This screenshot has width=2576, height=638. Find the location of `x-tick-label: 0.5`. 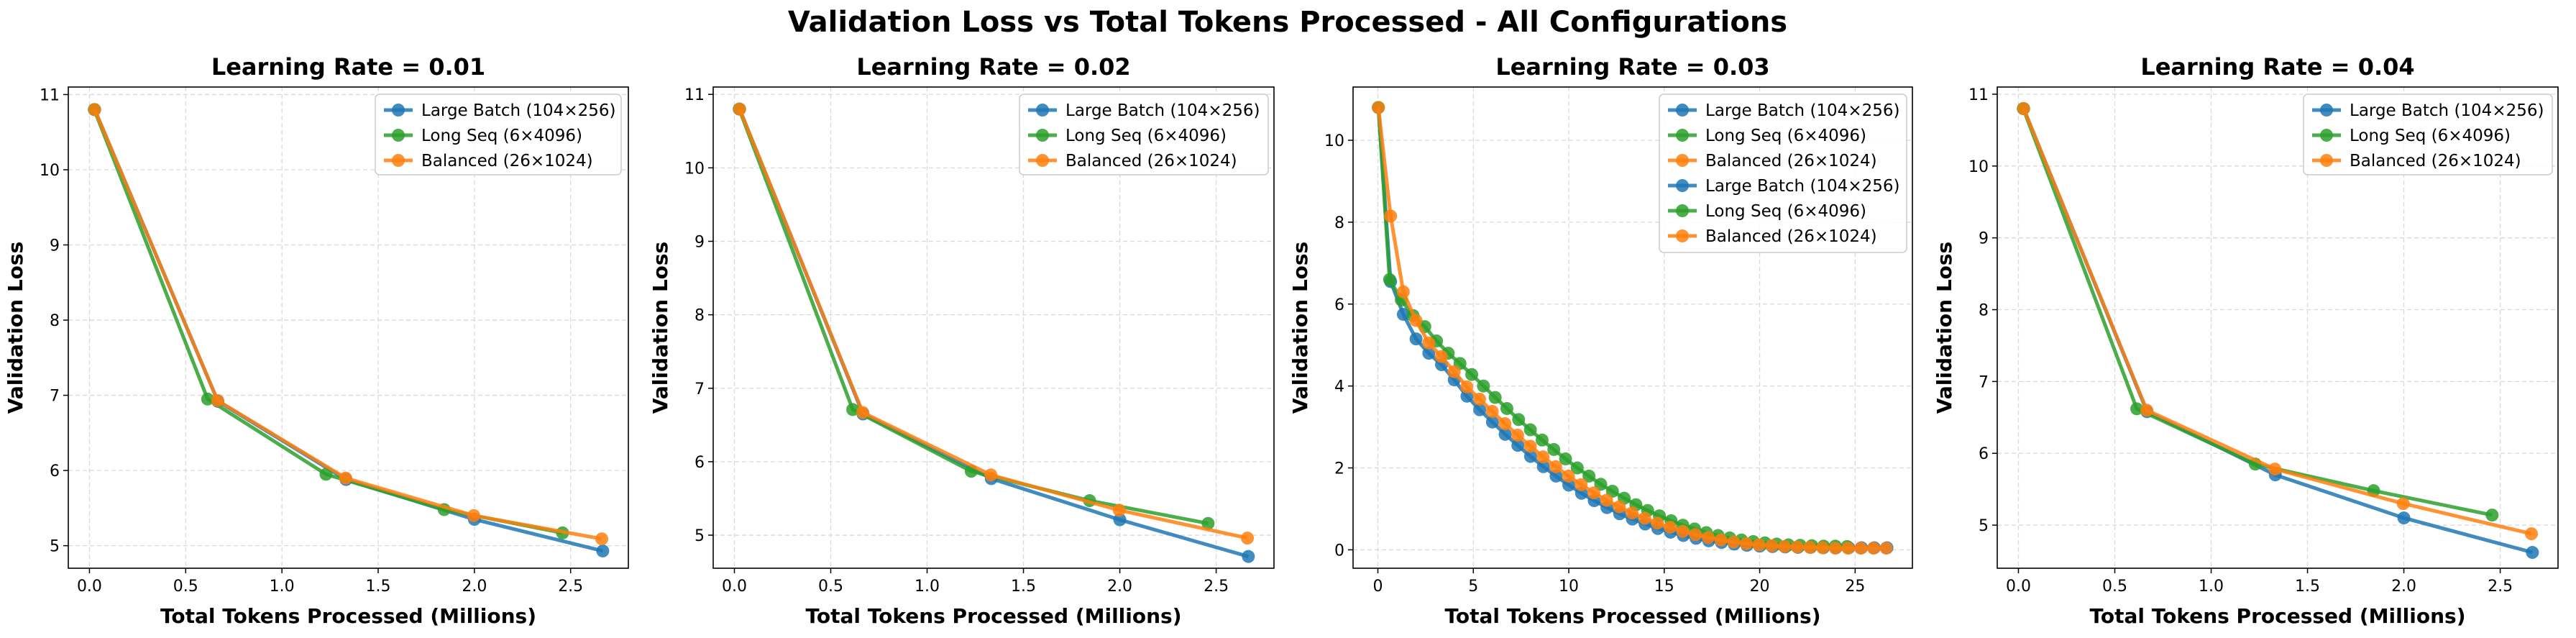

x-tick-label: 0.5 is located at coordinates (830, 587).